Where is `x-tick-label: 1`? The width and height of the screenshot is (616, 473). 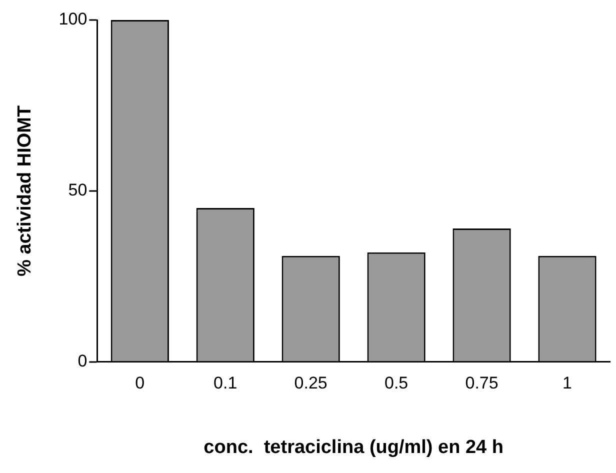 x-tick-label: 1 is located at coordinates (567, 383).